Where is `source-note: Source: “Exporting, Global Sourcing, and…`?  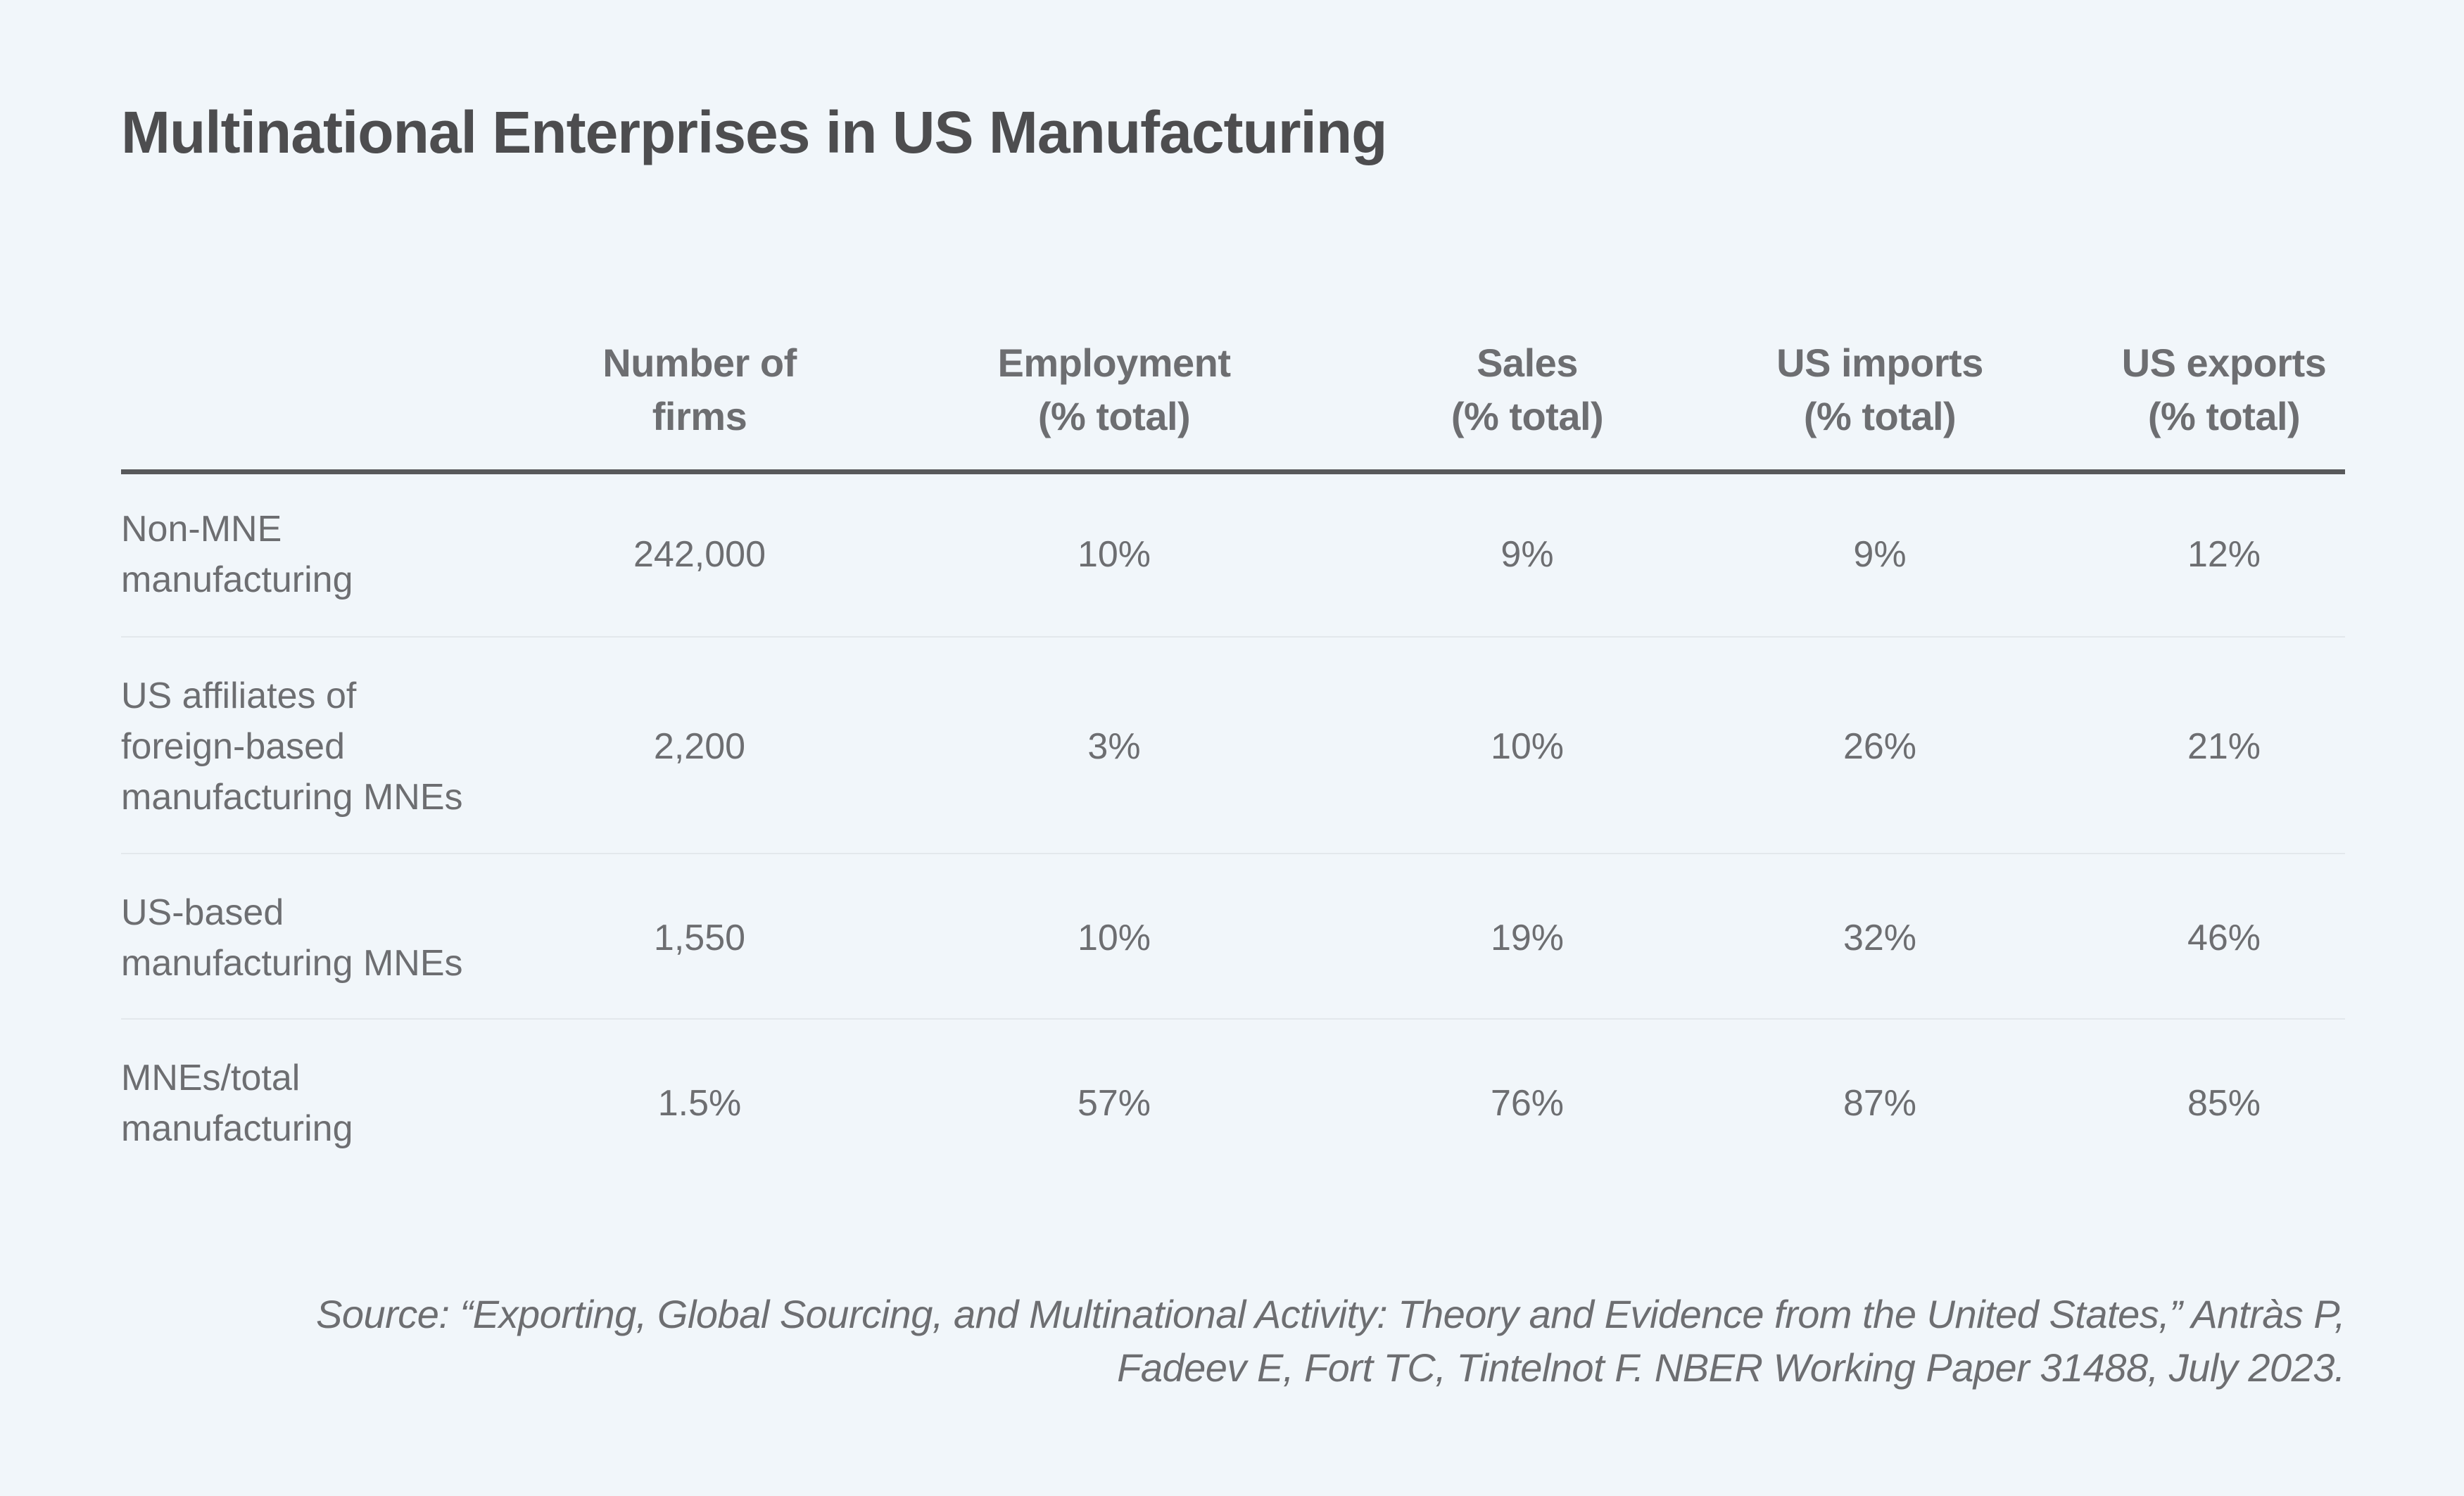 source-note: Source: “Exporting, Global Sourcing, and… is located at coordinates (1219, 1341).